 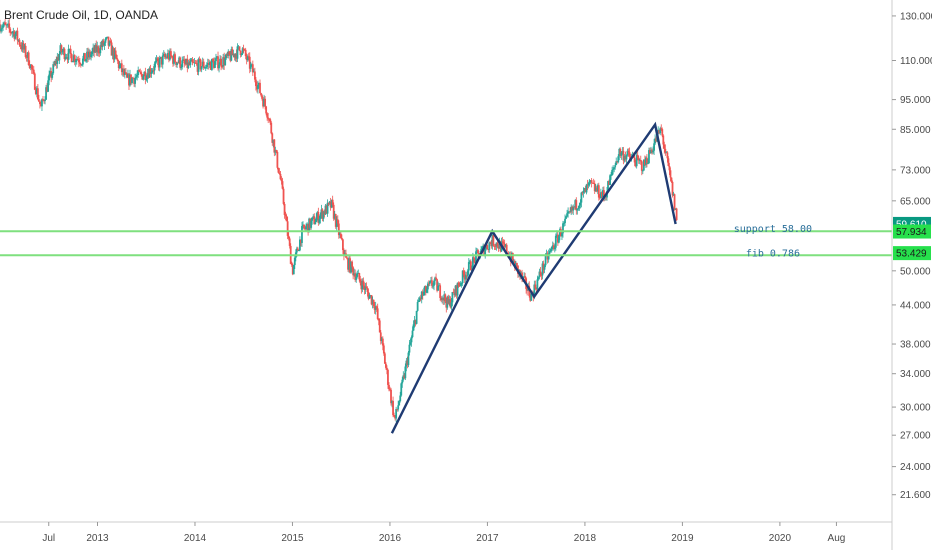 What do you see at coordinates (915, 436) in the screenshot?
I see `y-tick-label: 27.000` at bounding box center [915, 436].